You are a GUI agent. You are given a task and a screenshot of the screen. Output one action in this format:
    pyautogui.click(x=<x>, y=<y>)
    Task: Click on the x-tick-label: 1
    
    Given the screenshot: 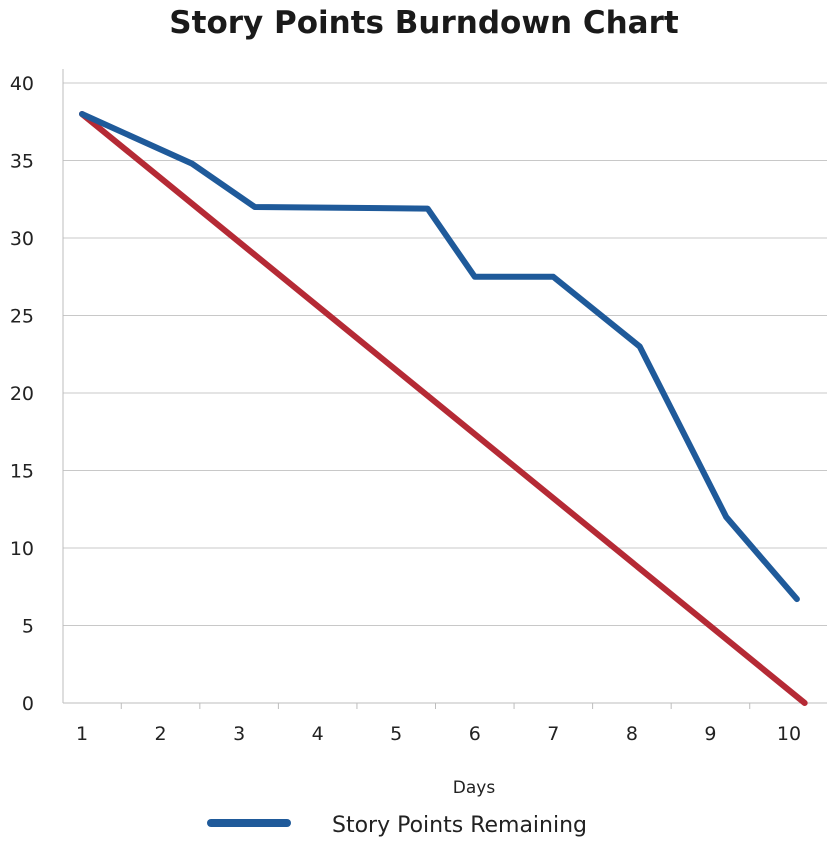 What is the action you would take?
    pyautogui.click(x=82, y=734)
    